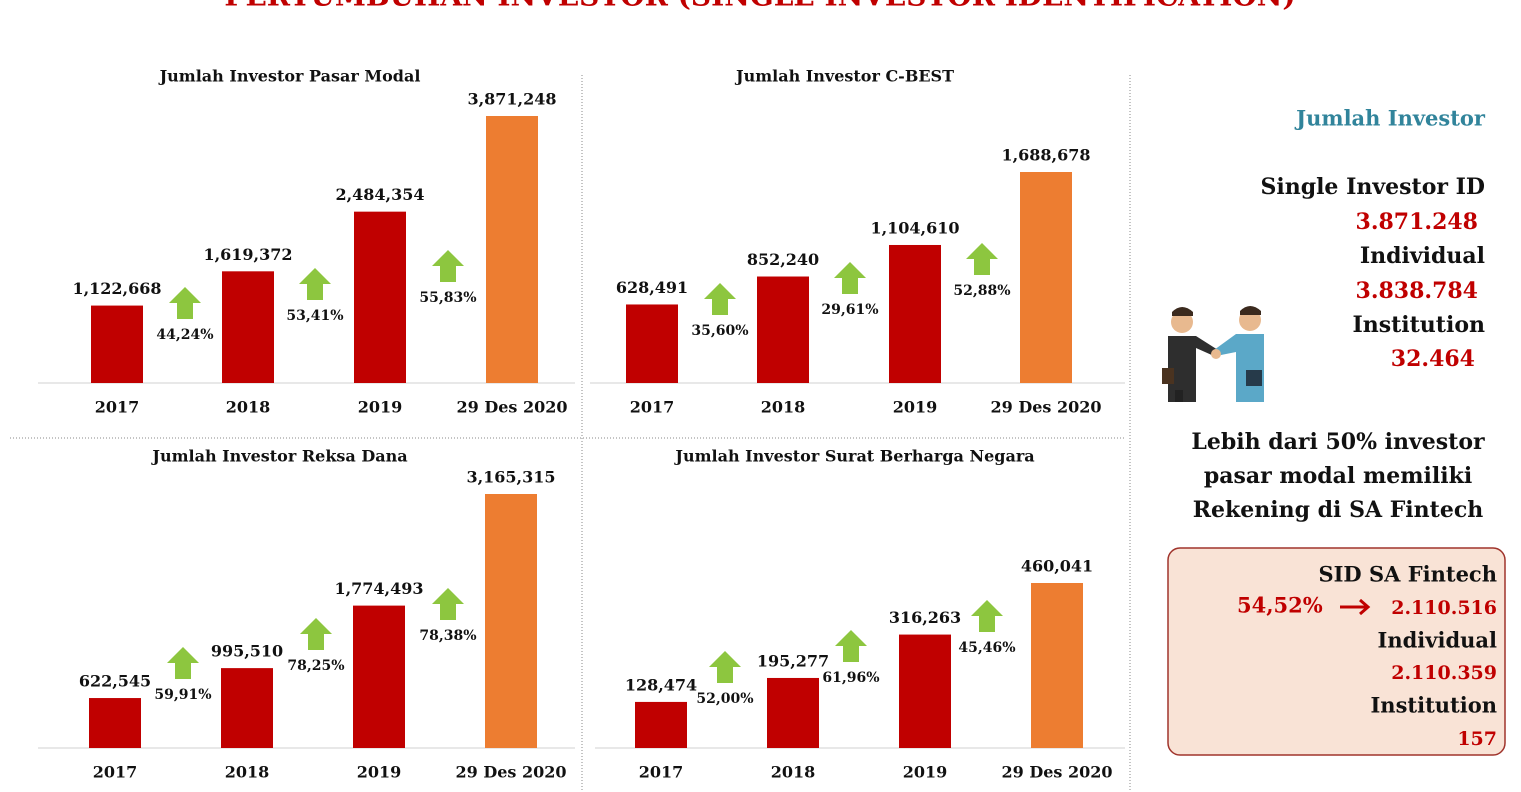 The width and height of the screenshot is (1521, 792). Describe the element at coordinates (184, 335) in the screenshot. I see `growth-label: 44,24%` at that location.